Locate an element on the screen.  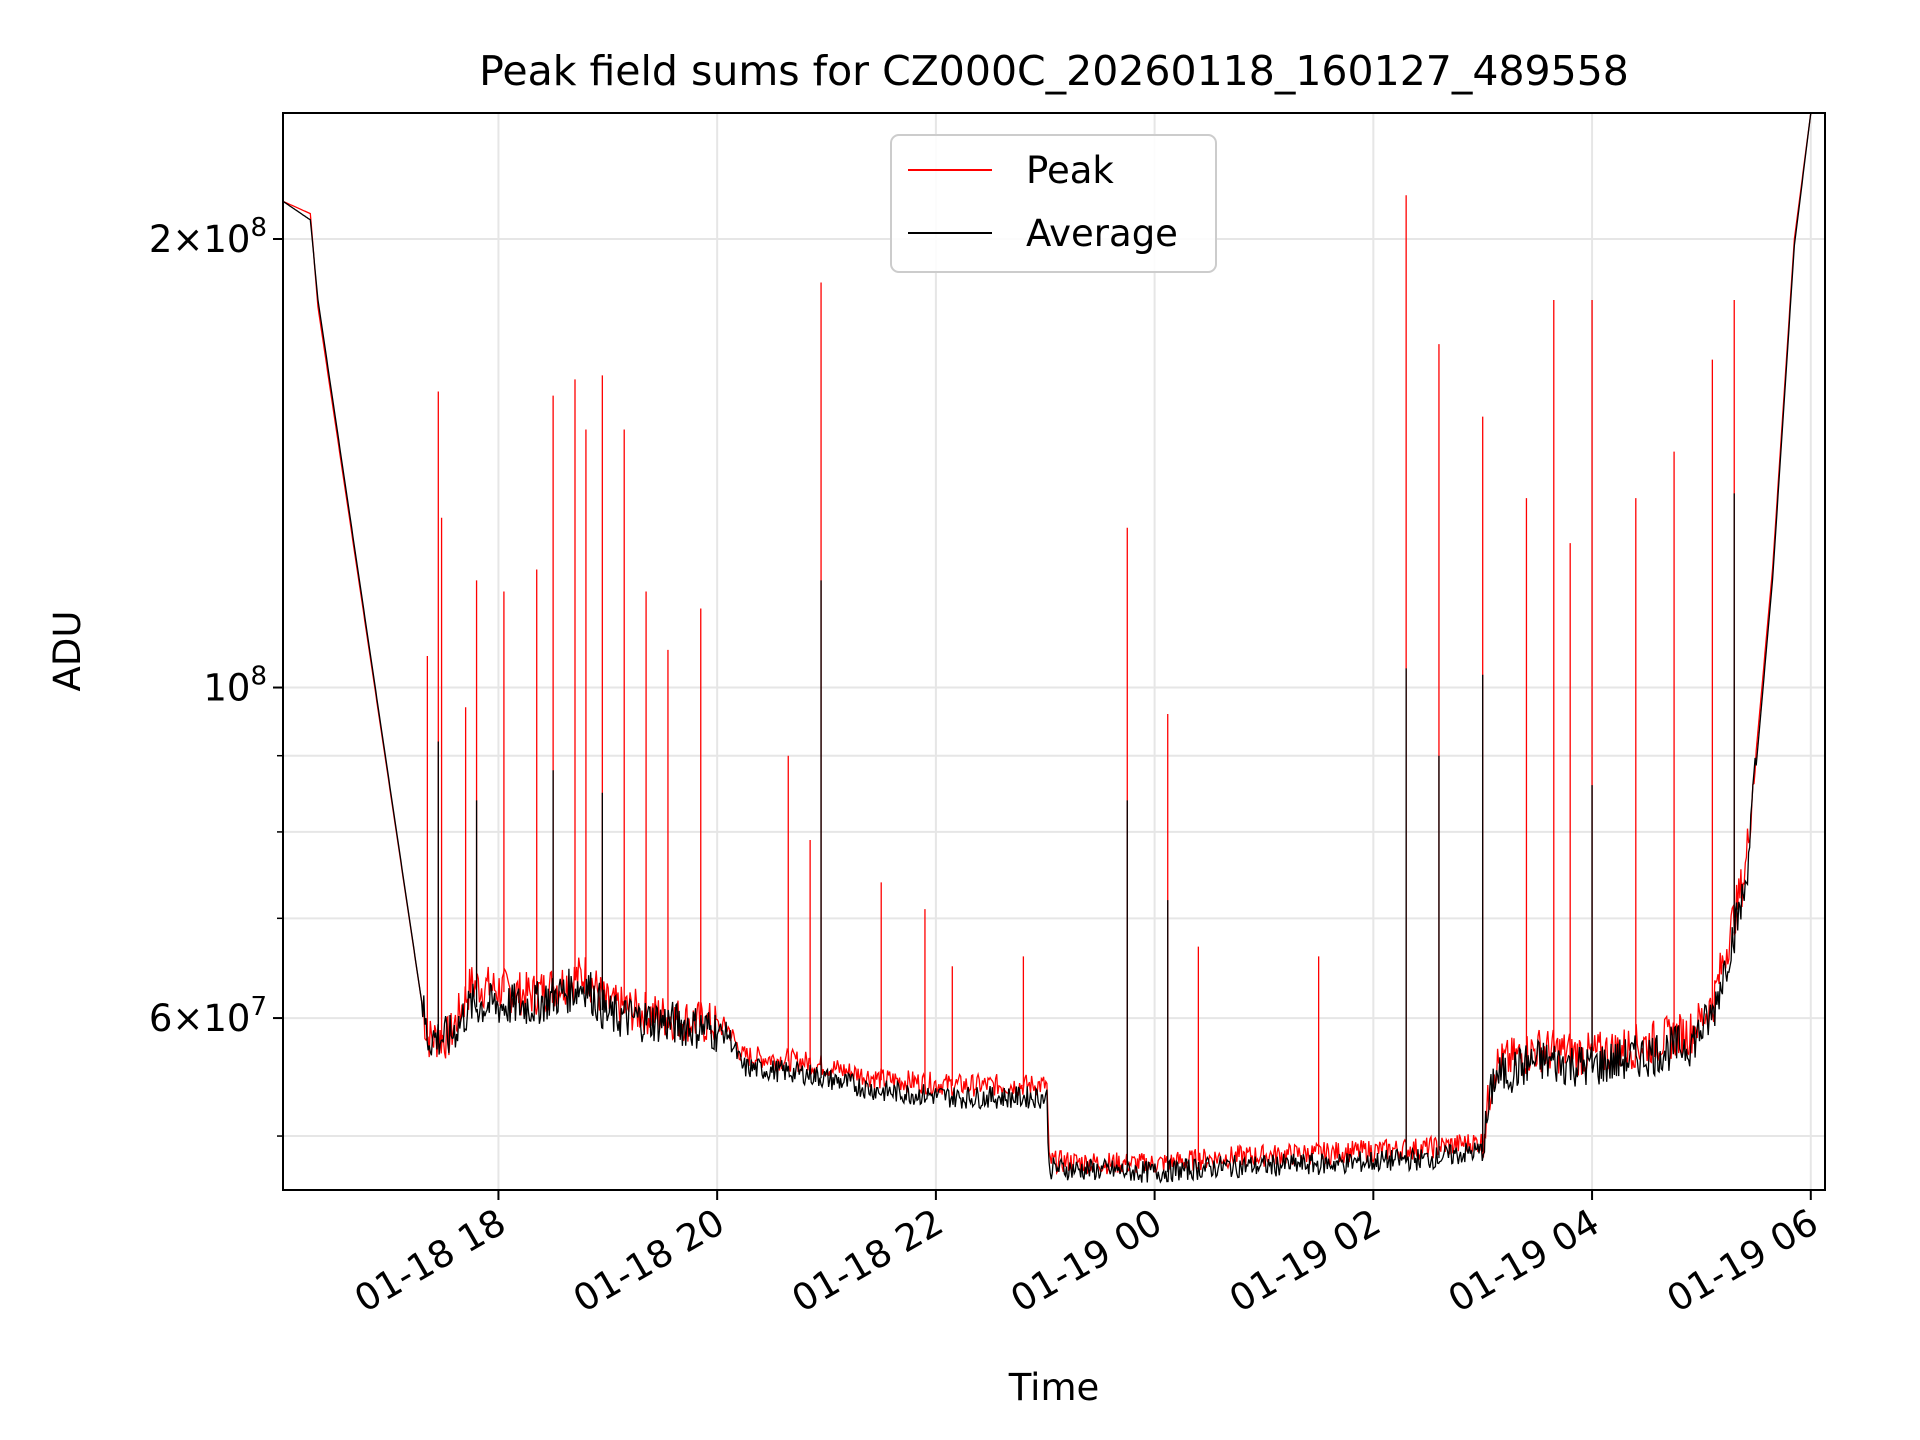
y-tick-label: 6×107 is located at coordinates (208, 1016).